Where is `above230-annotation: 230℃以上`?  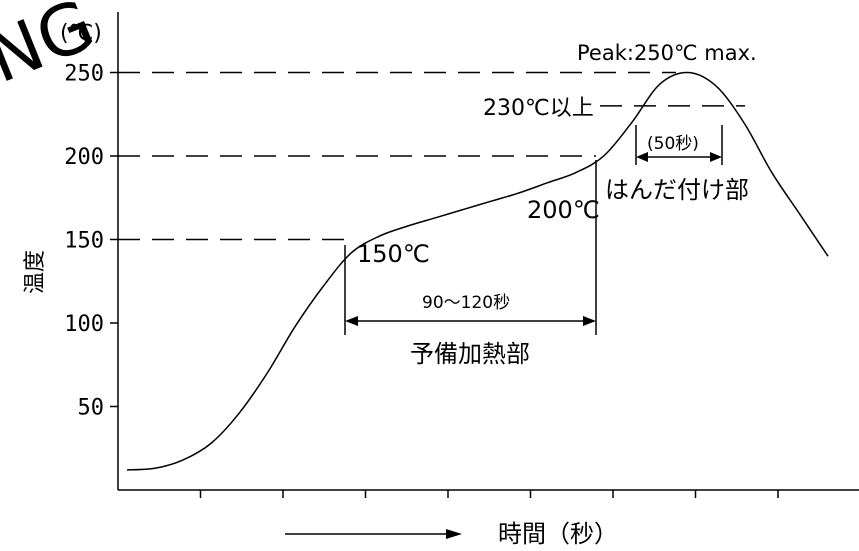 above230-annotation: 230℃以上 is located at coordinates (538, 108).